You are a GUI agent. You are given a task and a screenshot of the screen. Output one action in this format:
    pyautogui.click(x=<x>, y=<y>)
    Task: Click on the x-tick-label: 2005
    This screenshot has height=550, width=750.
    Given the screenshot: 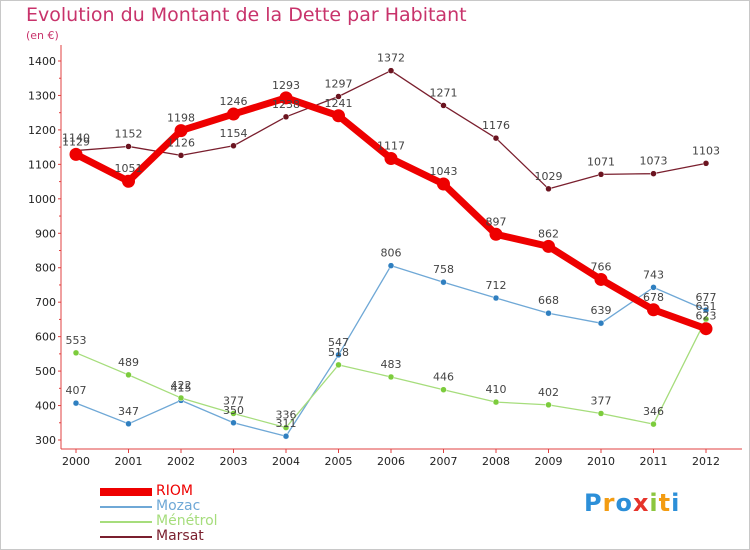 What is the action you would take?
    pyautogui.click(x=339, y=461)
    